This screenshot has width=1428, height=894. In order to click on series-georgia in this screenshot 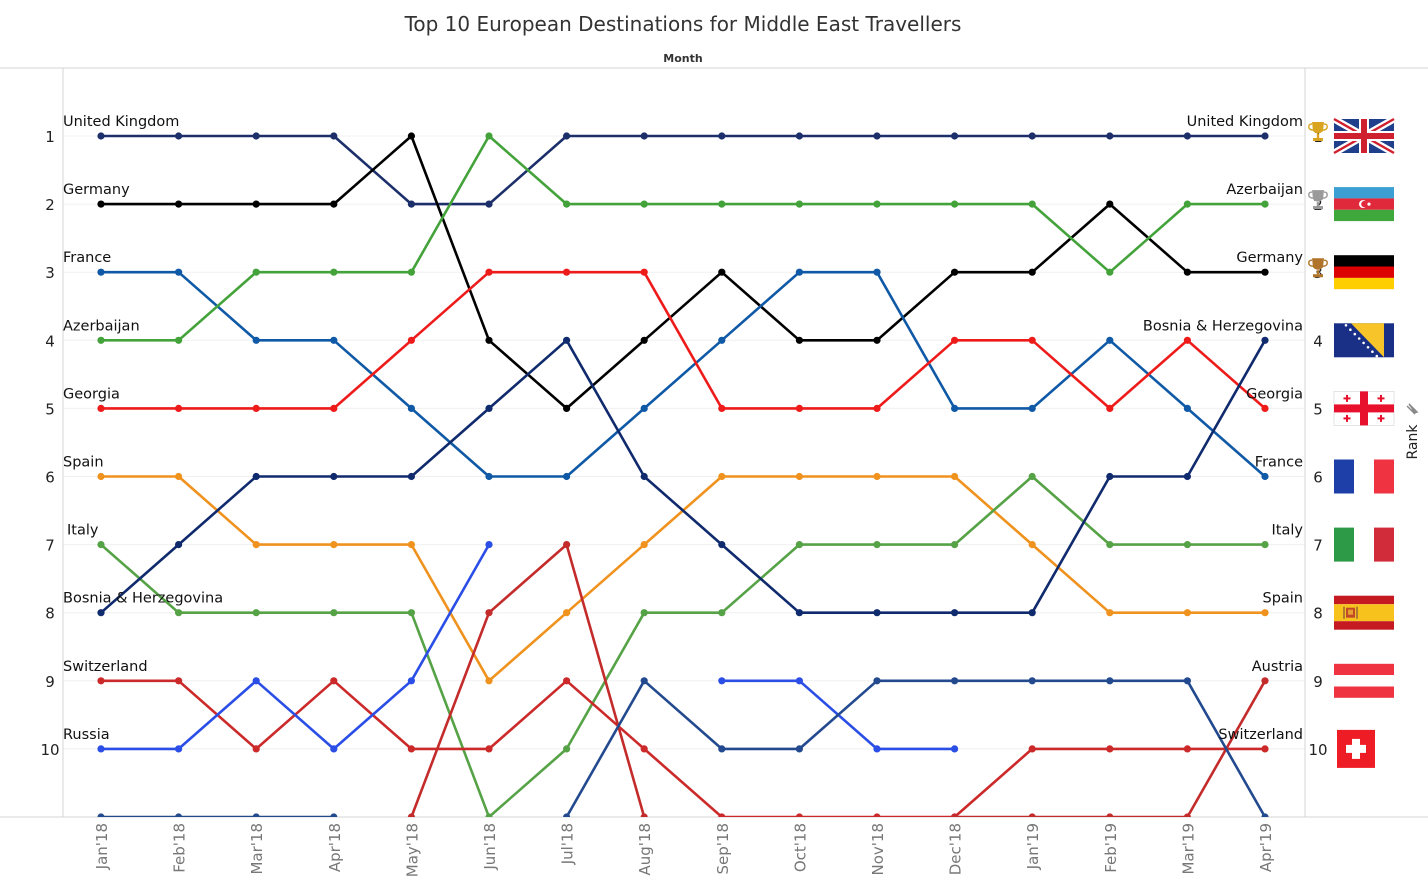, I will do `click(683, 340)`.